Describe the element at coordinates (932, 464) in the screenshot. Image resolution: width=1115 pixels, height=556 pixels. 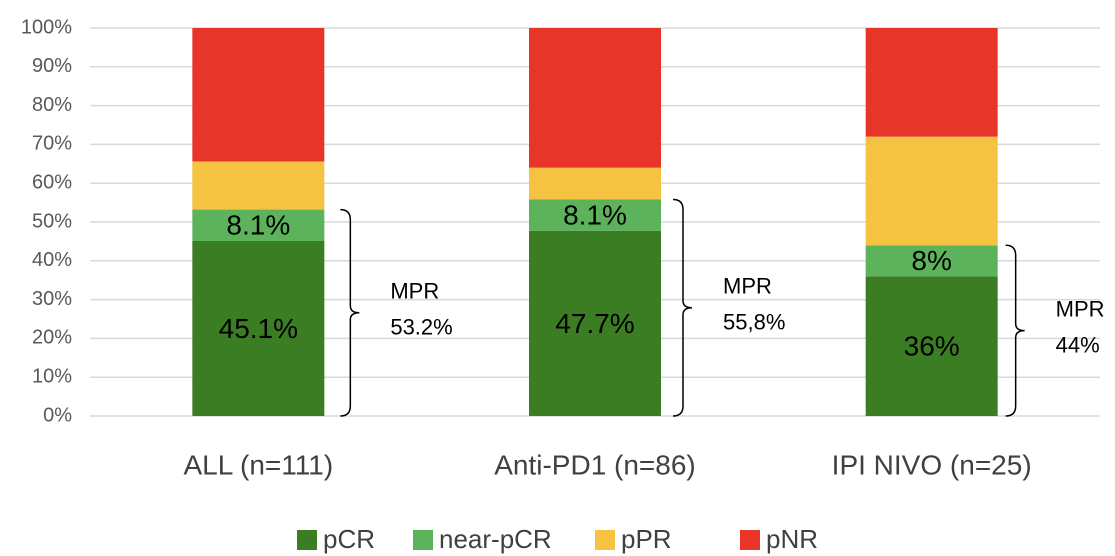
I see `x-tick-label: IPI NIVO (n=25)` at that location.